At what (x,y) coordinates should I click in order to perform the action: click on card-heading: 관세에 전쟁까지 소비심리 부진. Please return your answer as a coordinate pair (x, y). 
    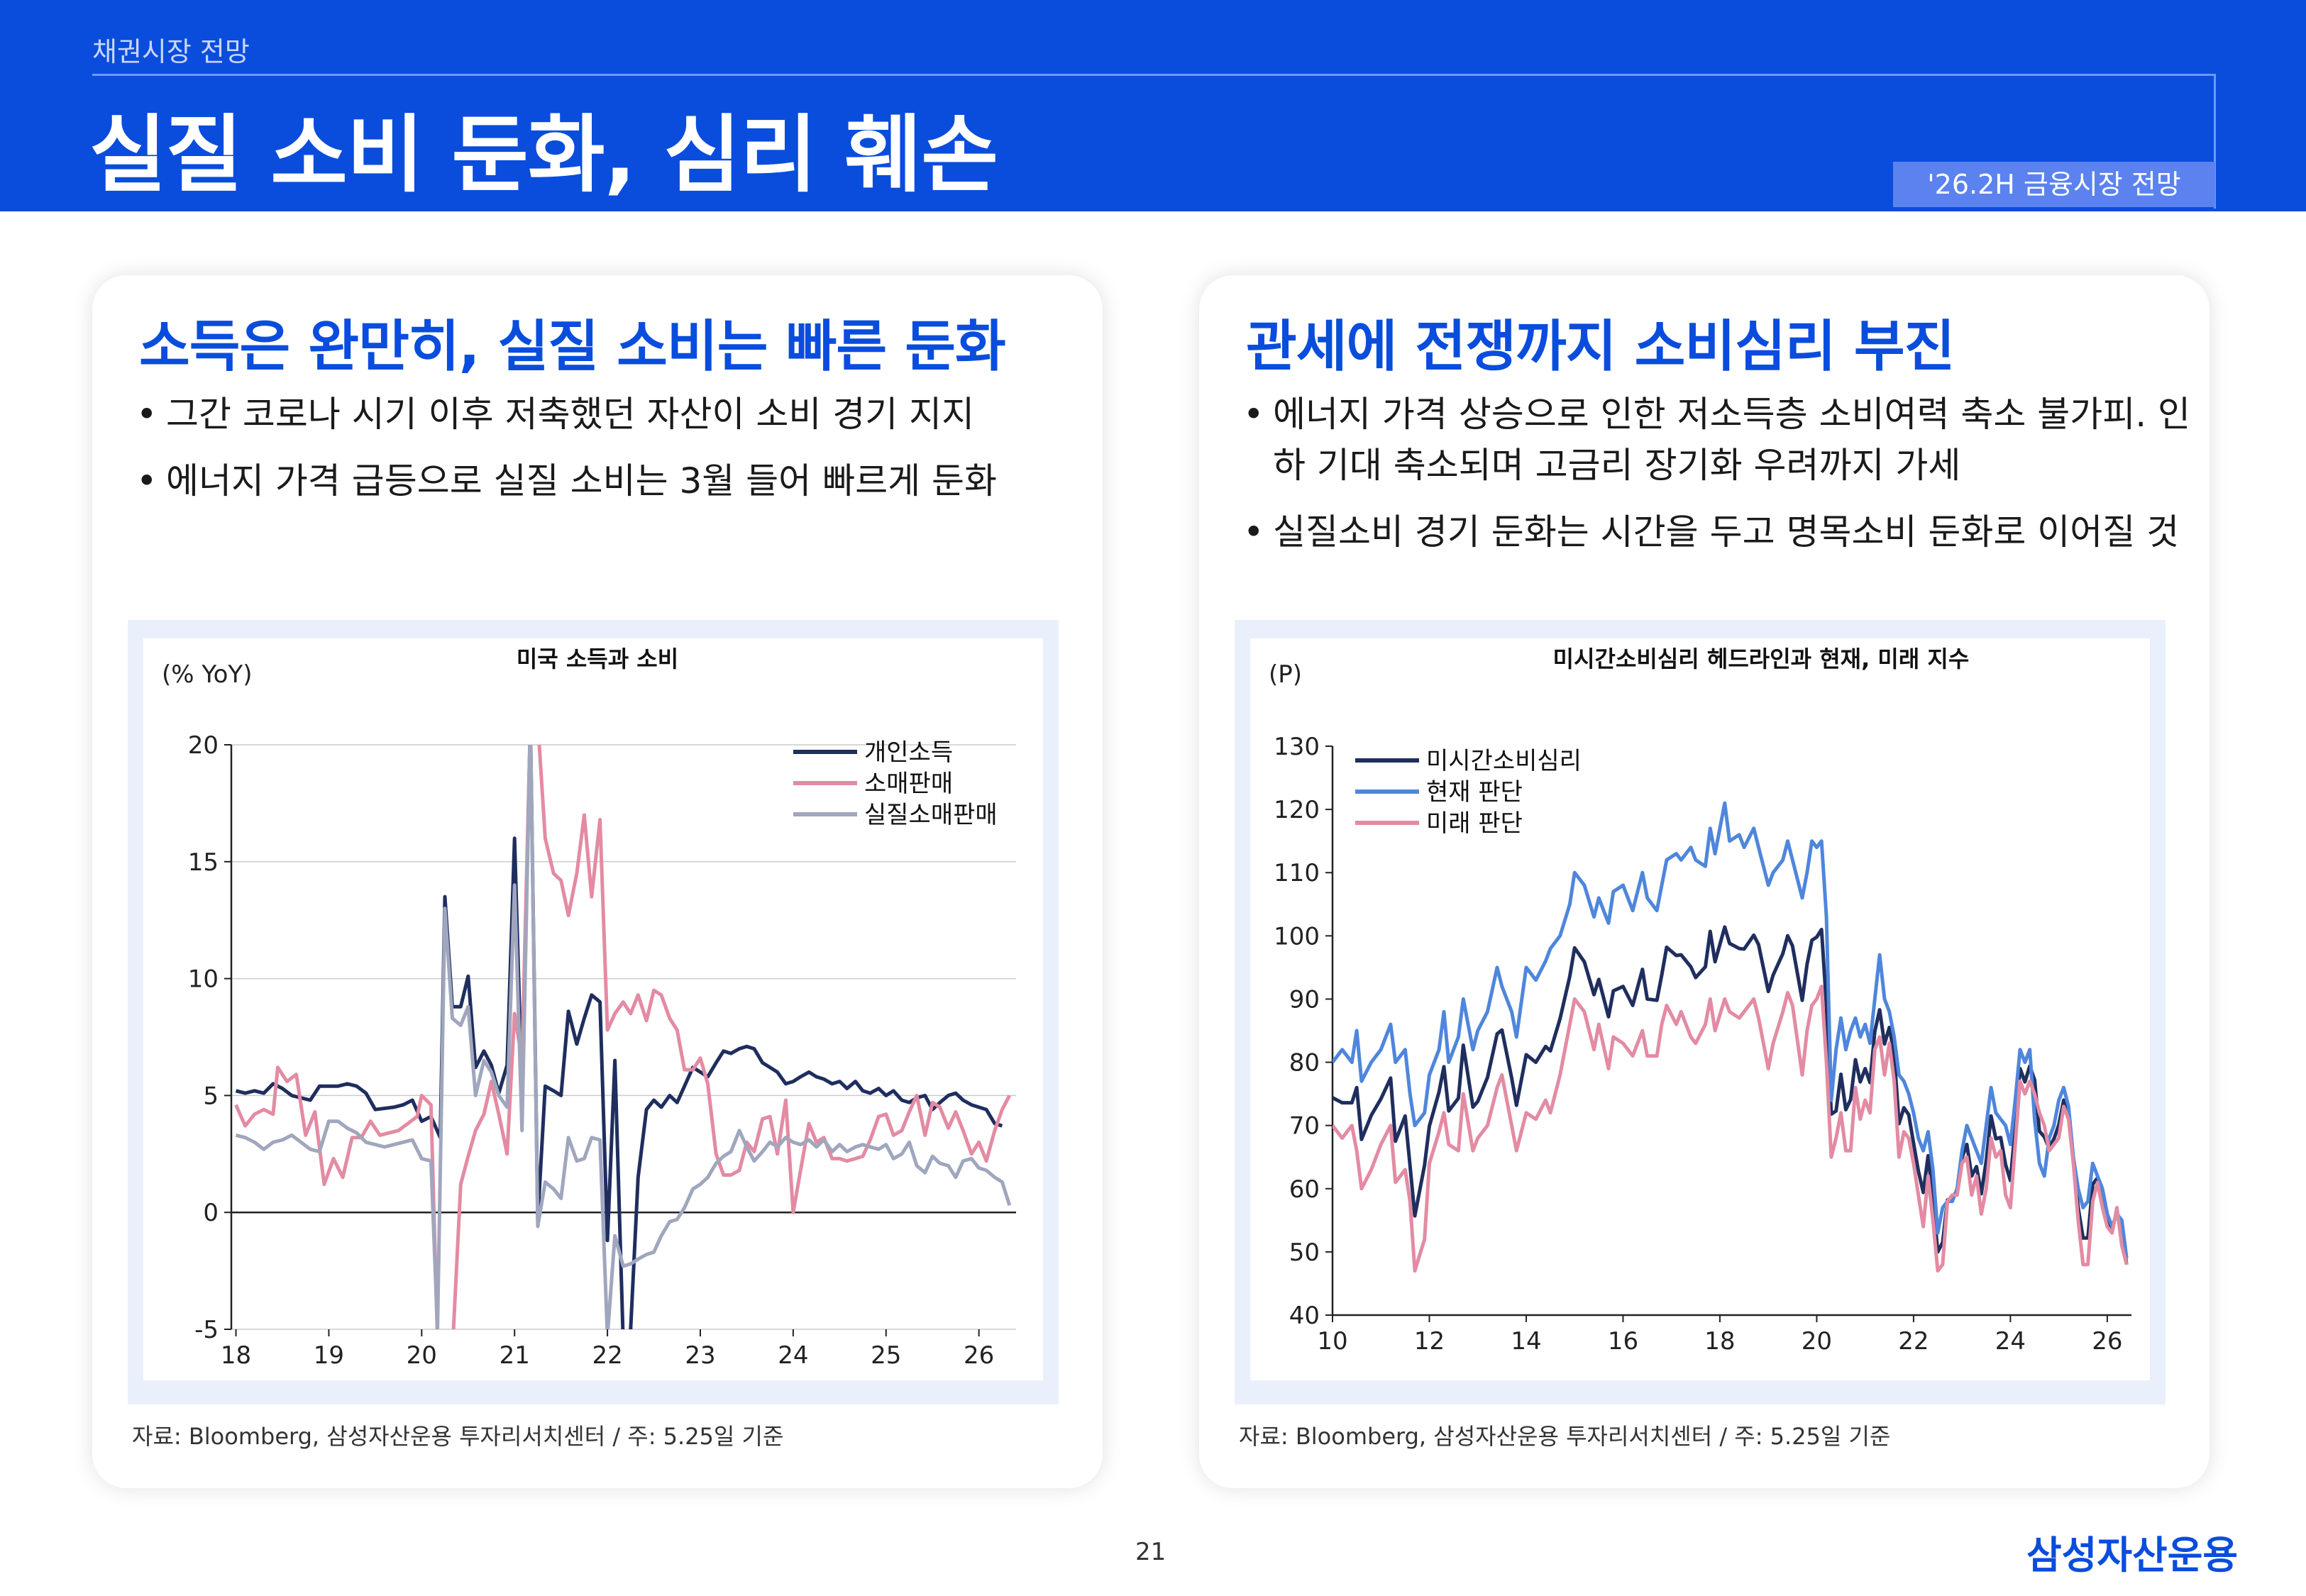
    Looking at the image, I should click on (1600, 347).